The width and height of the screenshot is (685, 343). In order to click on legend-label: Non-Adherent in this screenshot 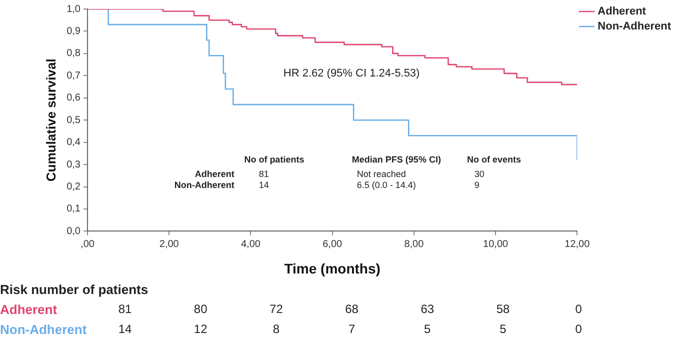, I will do `click(635, 26)`.